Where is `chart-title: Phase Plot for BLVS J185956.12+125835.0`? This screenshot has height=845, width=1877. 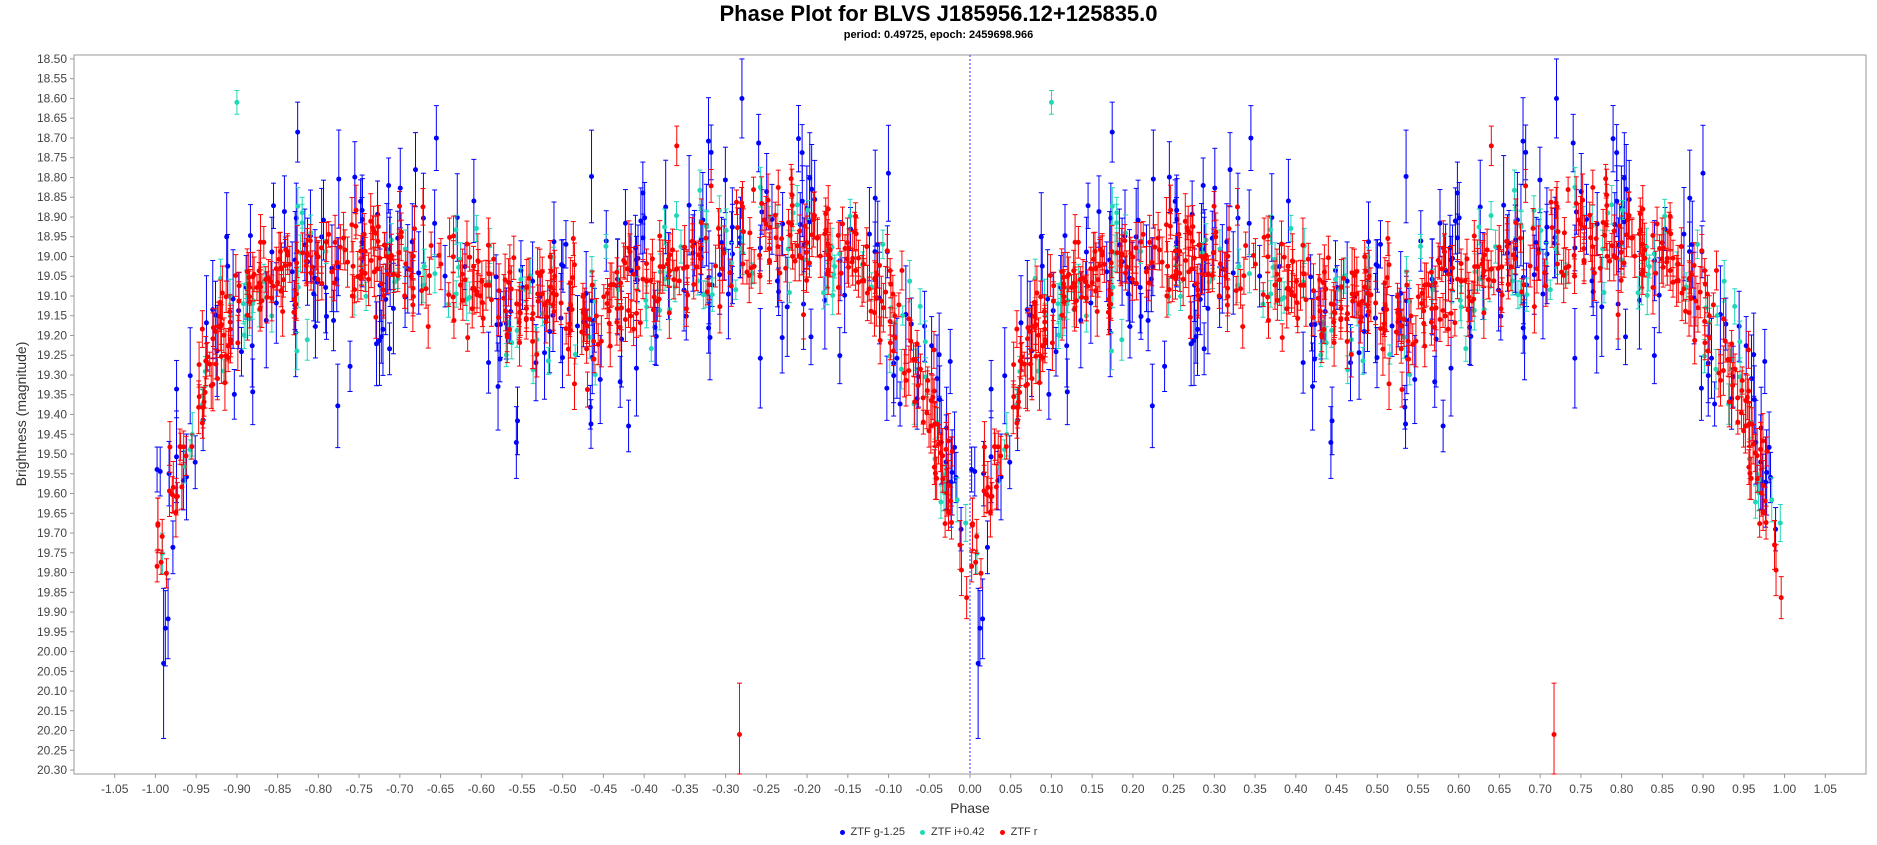
chart-title: Phase Plot for BLVS J185956.12+125835.0 is located at coordinates (938, 14).